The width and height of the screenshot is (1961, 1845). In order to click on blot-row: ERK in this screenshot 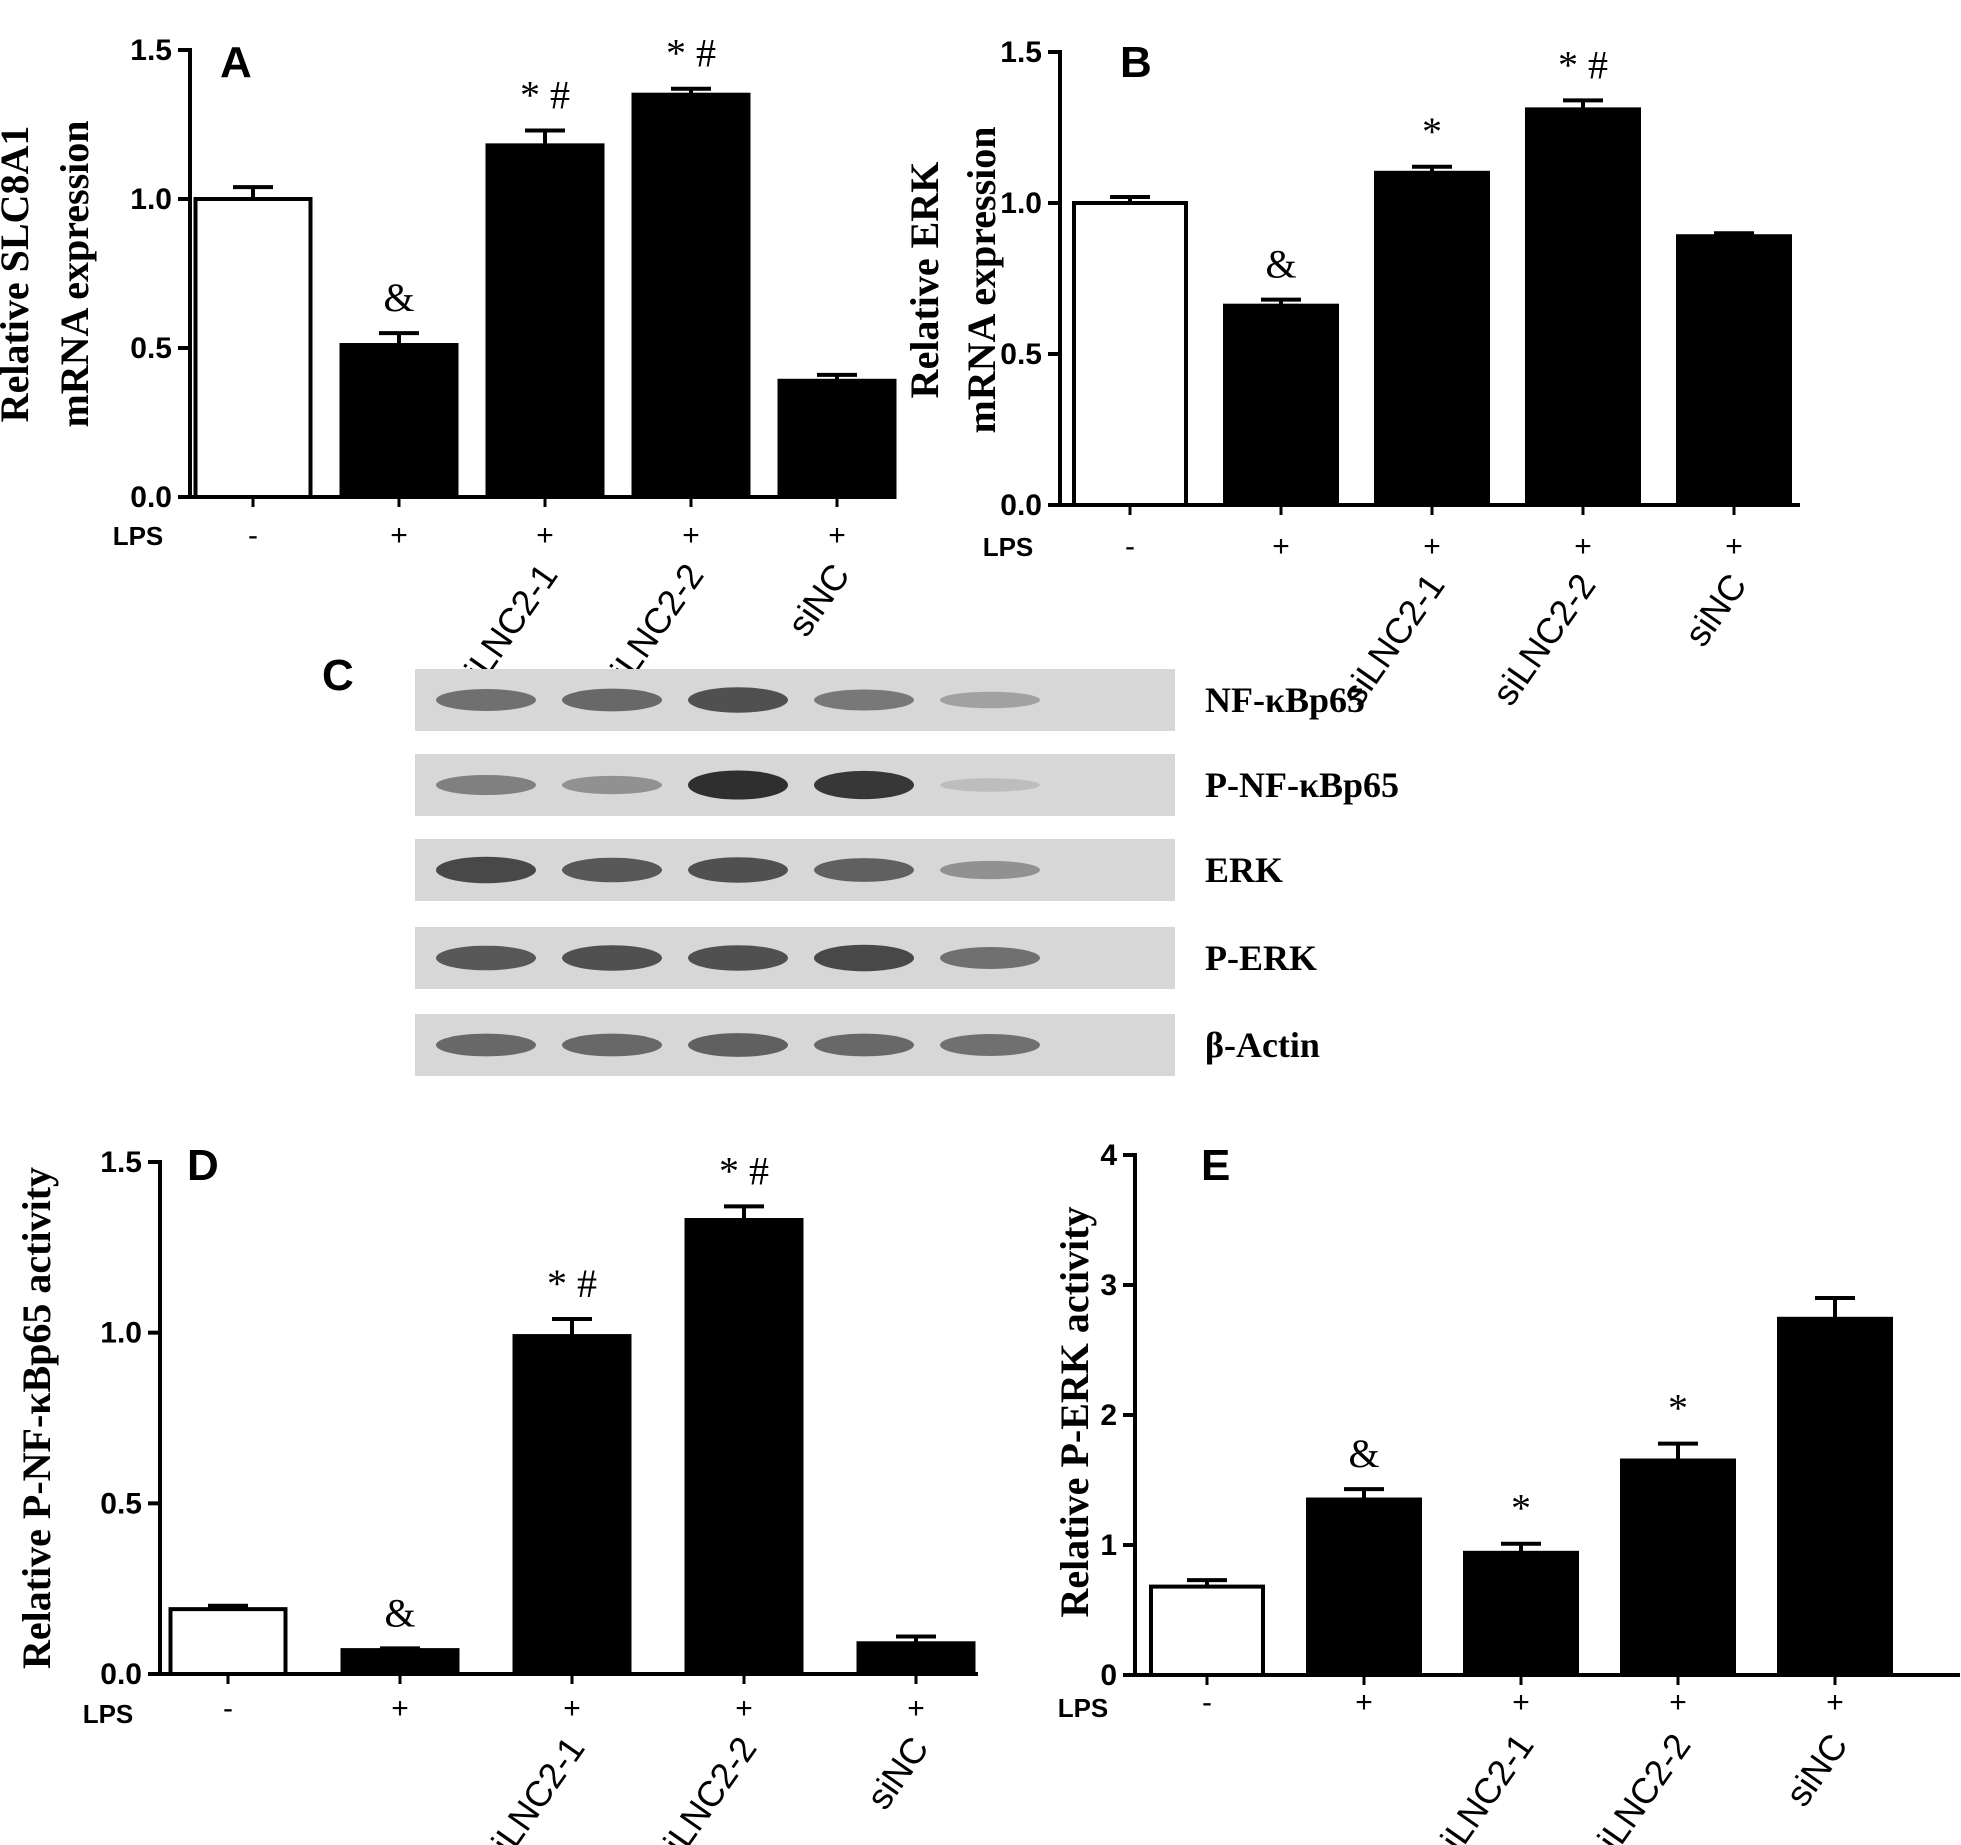, I will do `click(849, 870)`.